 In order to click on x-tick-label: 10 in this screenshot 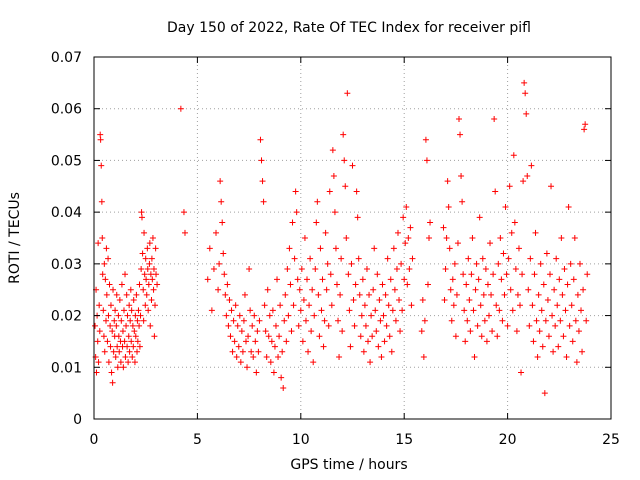, I will do `click(301, 440)`.